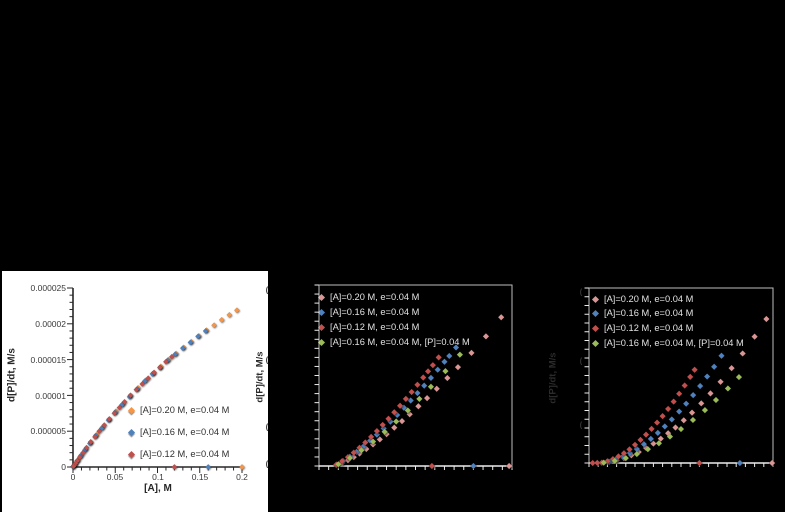  I want to click on chart-right-plot-area, so click(680, 377).